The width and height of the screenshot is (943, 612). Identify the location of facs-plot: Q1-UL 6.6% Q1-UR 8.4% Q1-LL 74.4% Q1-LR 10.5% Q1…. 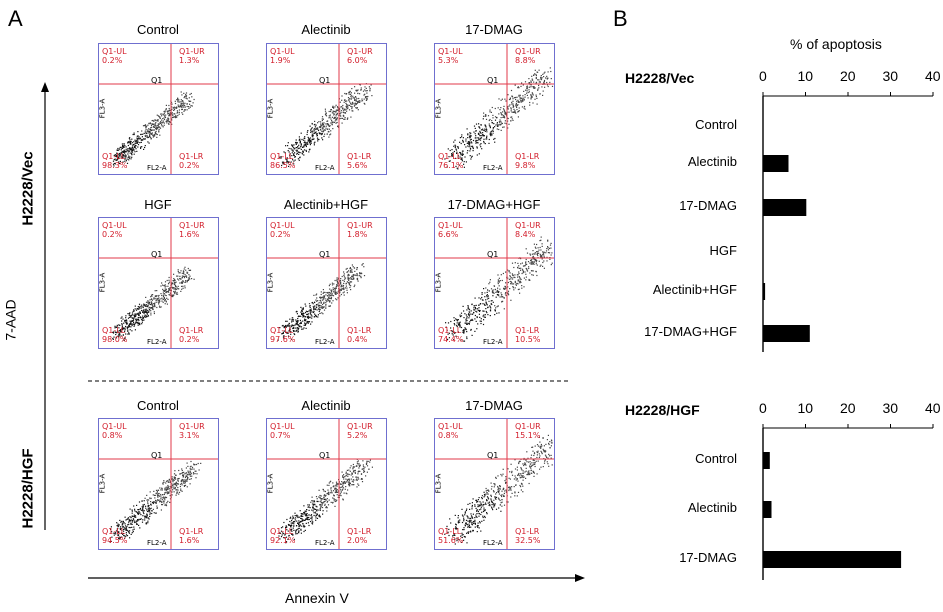
(494, 283).